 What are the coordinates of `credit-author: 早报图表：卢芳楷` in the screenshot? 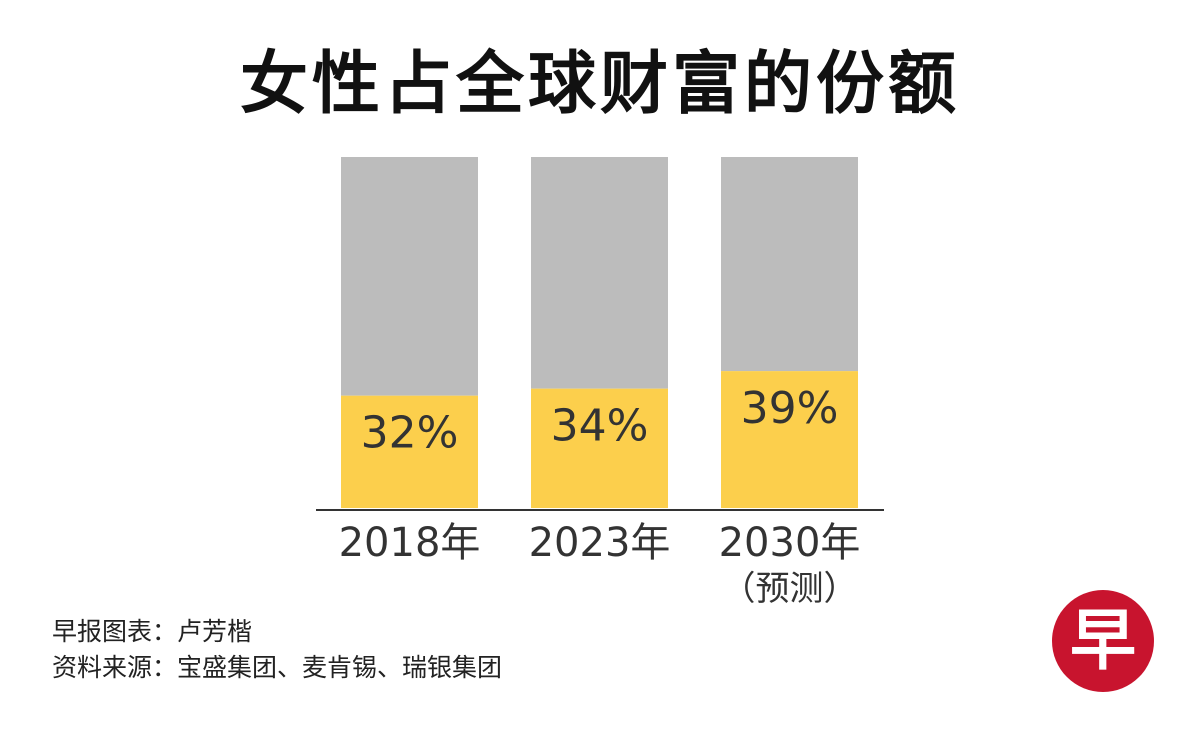 It's located at (152, 631).